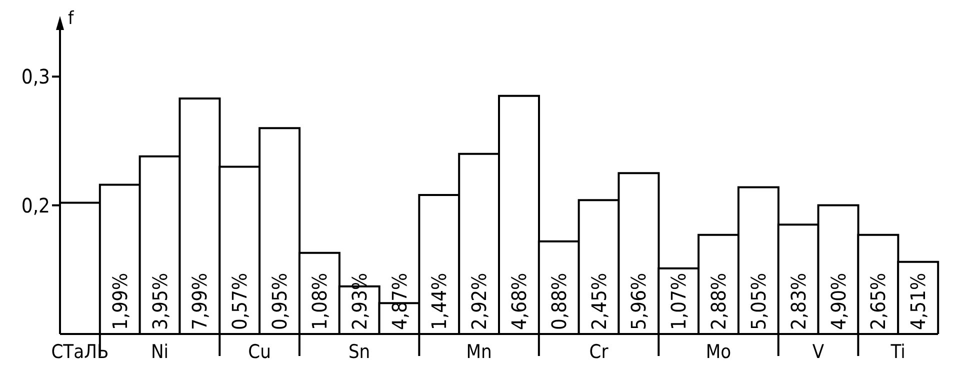 This screenshot has height=372, width=953. Describe the element at coordinates (598, 301) in the screenshot. I see `x-tick-label: 2,45%` at that location.